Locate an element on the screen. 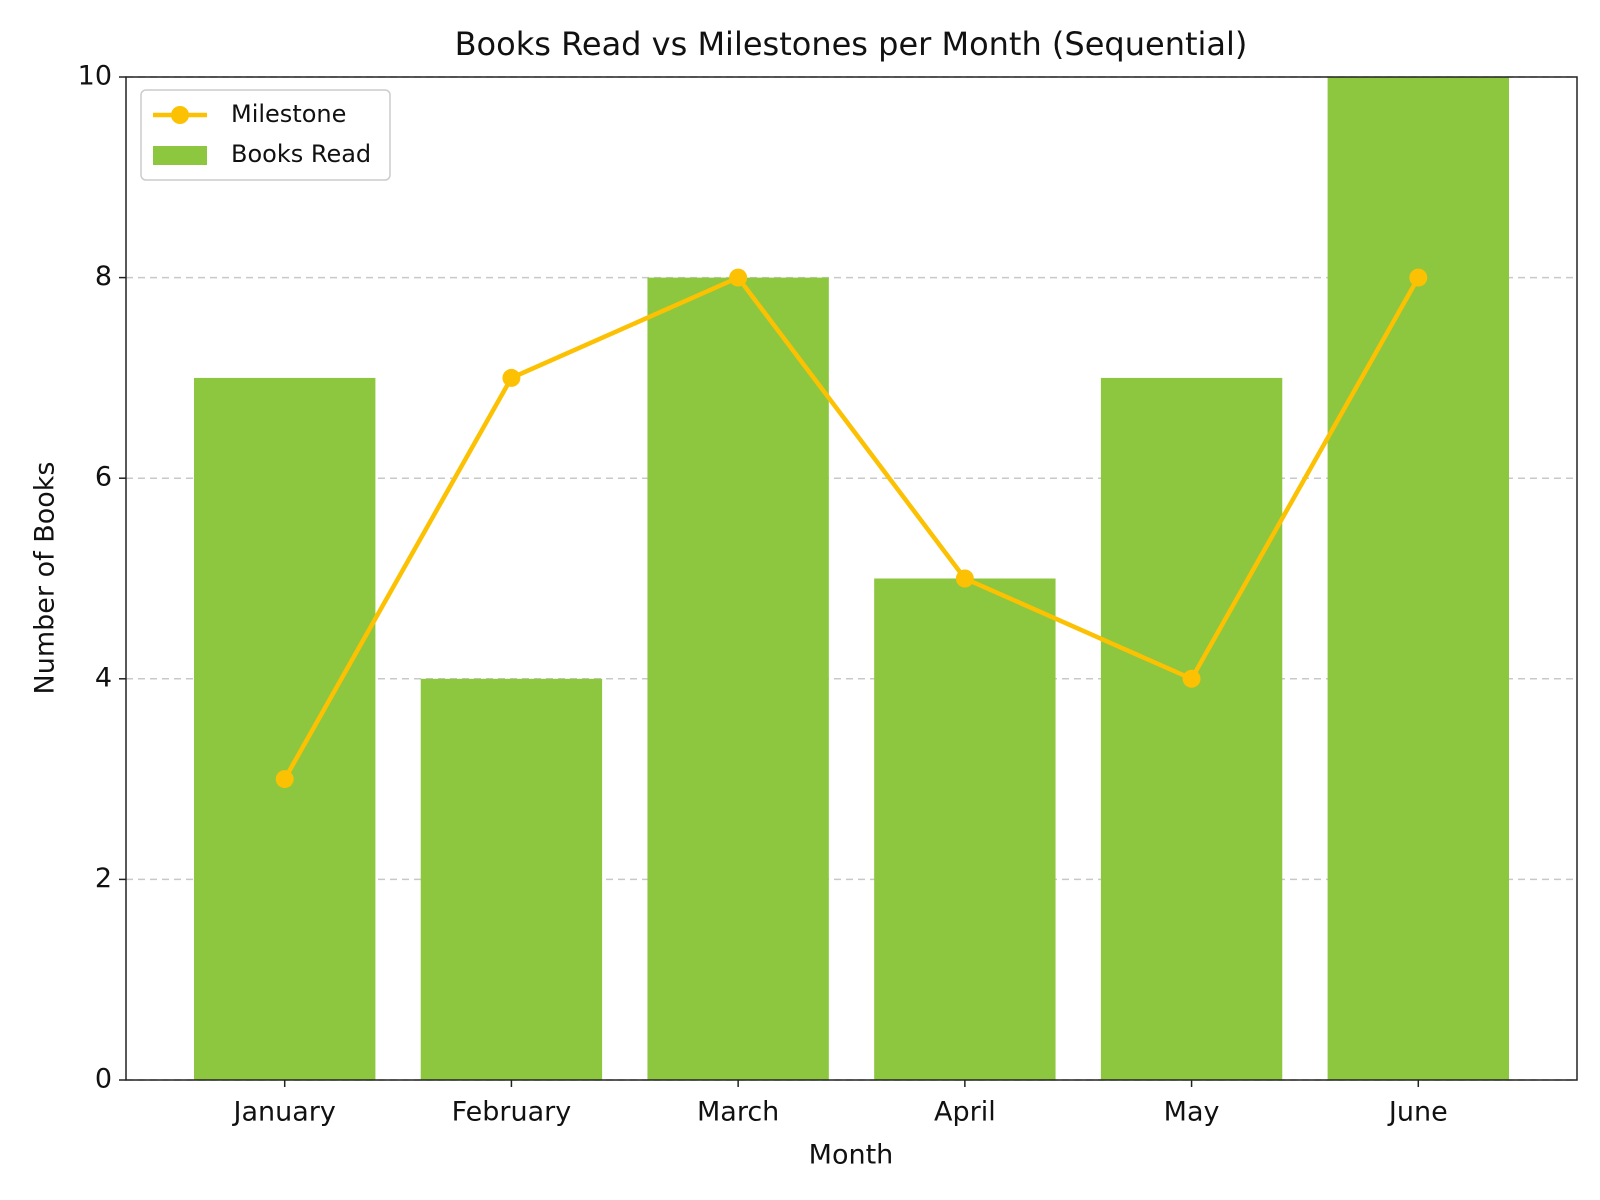 Image resolution: width=1600 pixels, height=1200 pixels. y-tick-label: 8 is located at coordinates (103, 276).